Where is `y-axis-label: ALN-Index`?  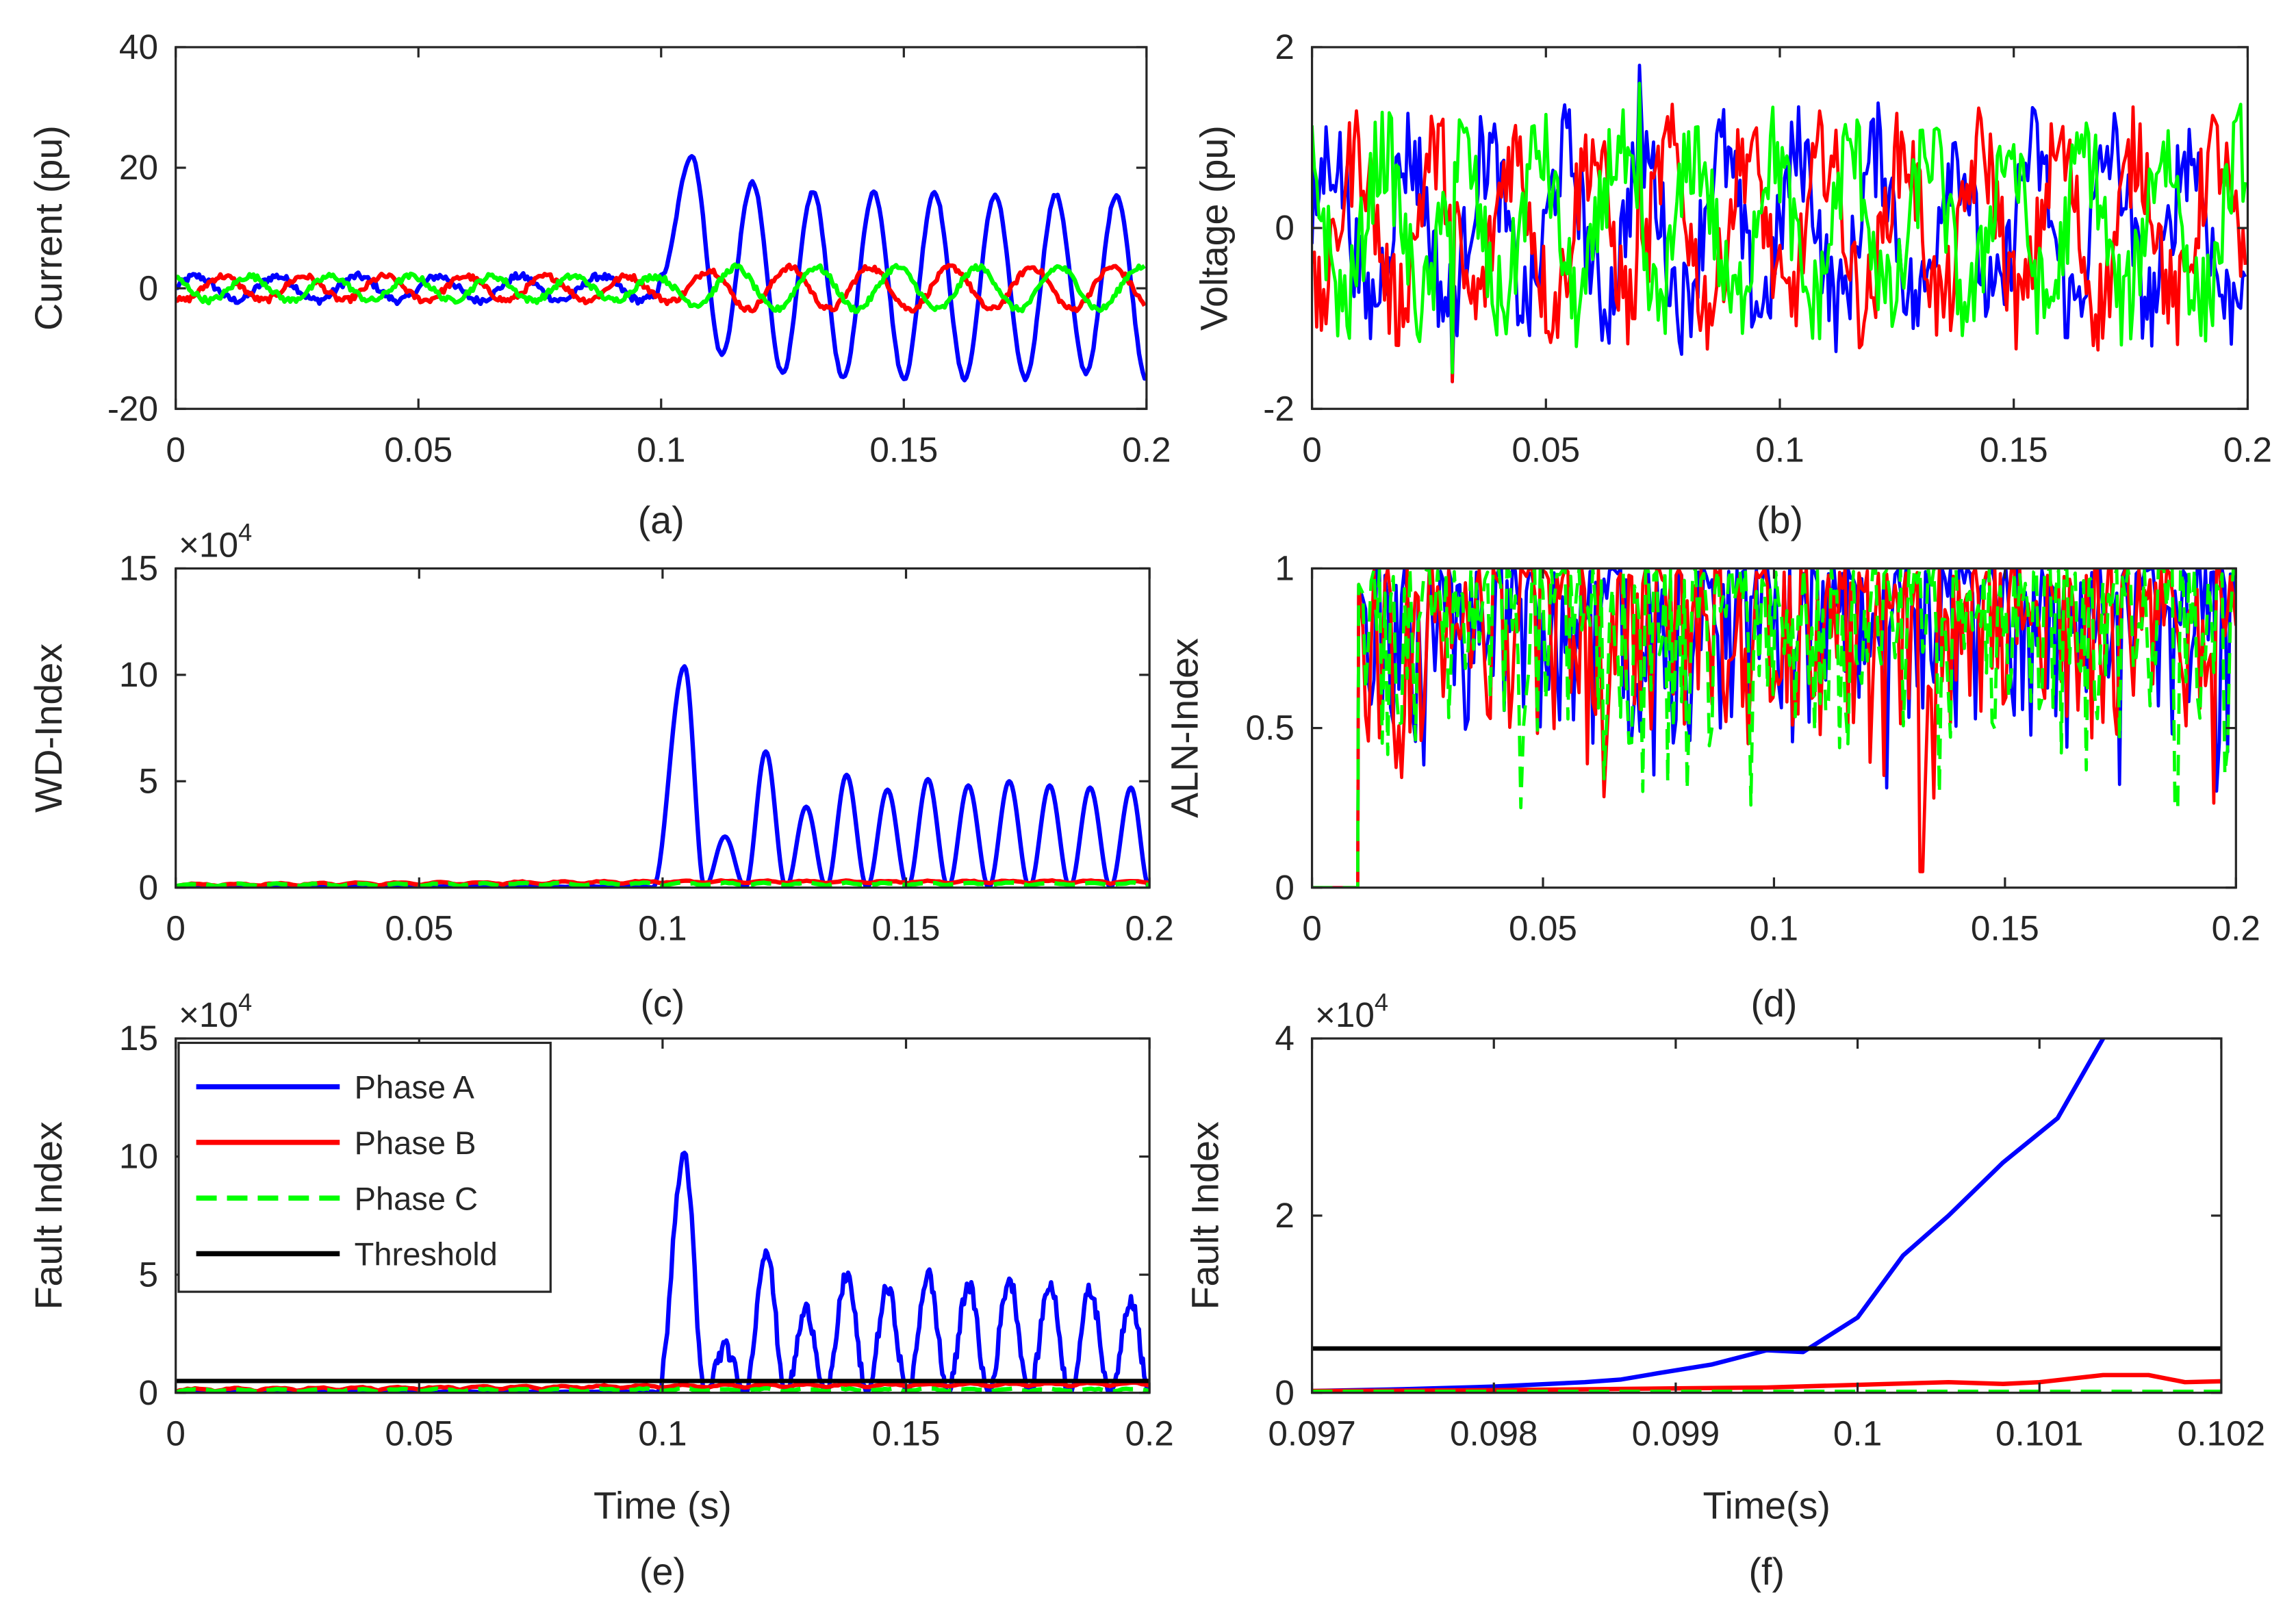 y-axis-label: ALN-Index is located at coordinates (1185, 728).